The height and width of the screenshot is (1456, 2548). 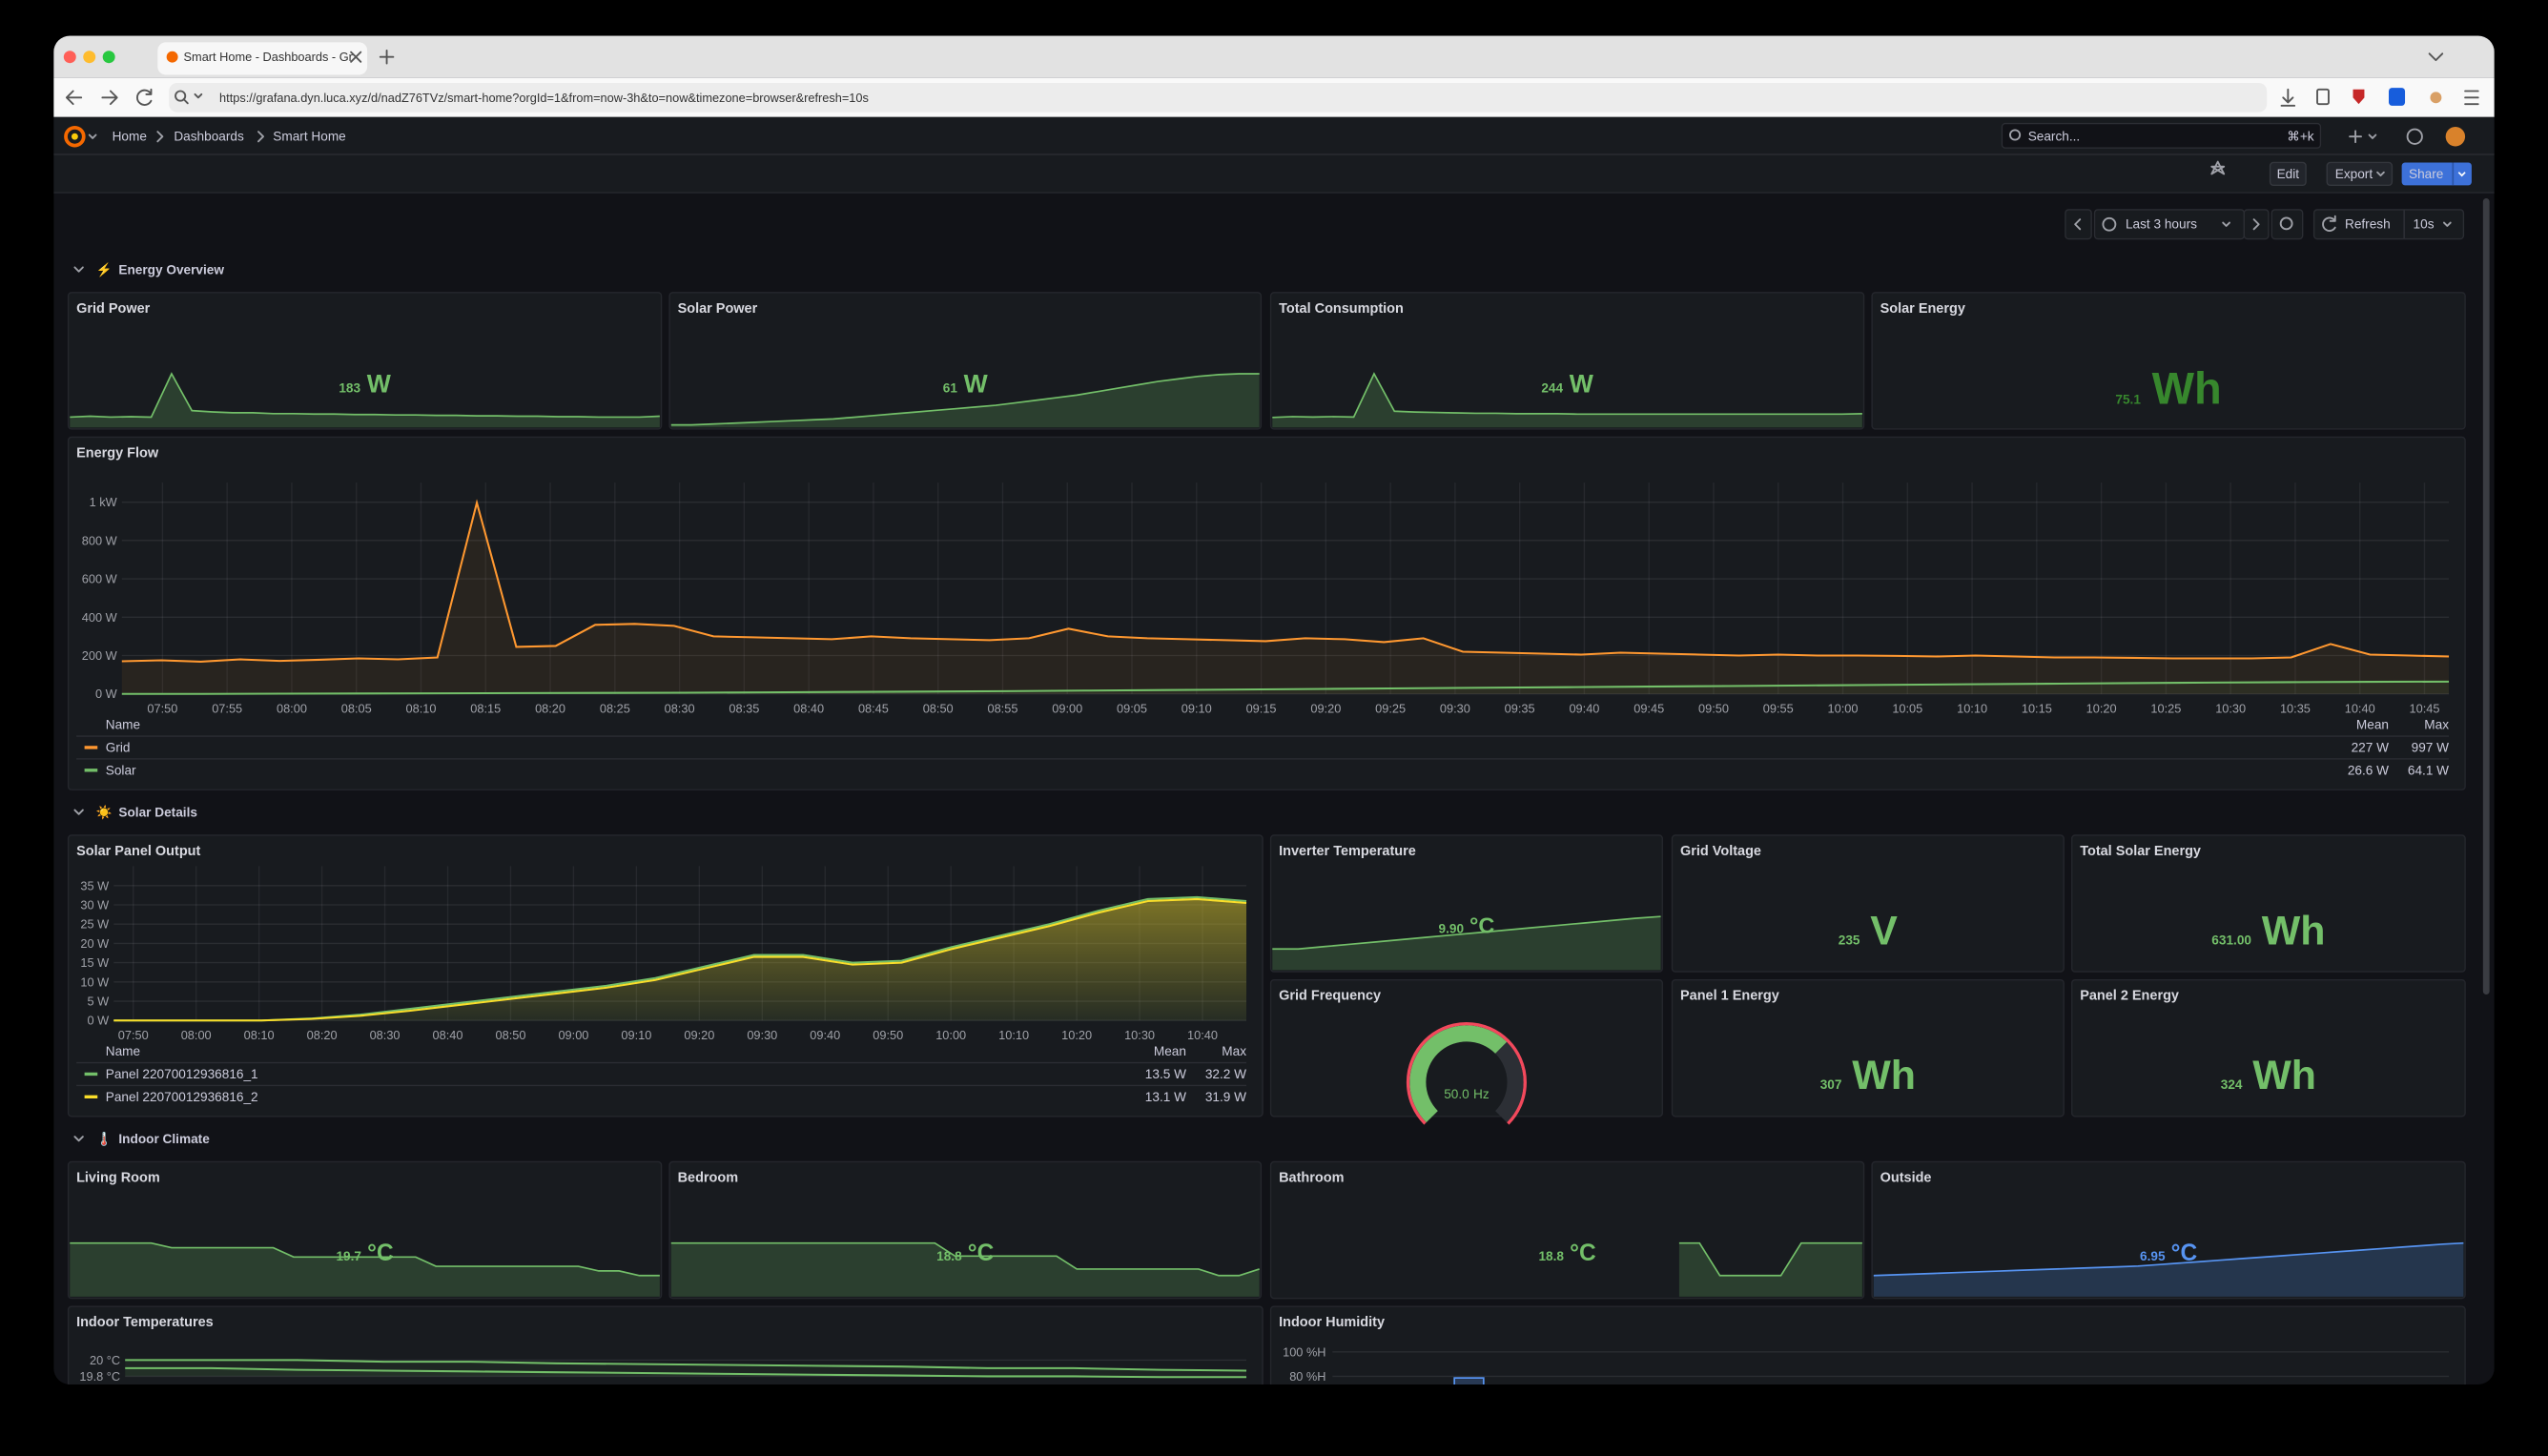 What do you see at coordinates (808, 709) in the screenshot?
I see `x-tick-label: 08:40` at bounding box center [808, 709].